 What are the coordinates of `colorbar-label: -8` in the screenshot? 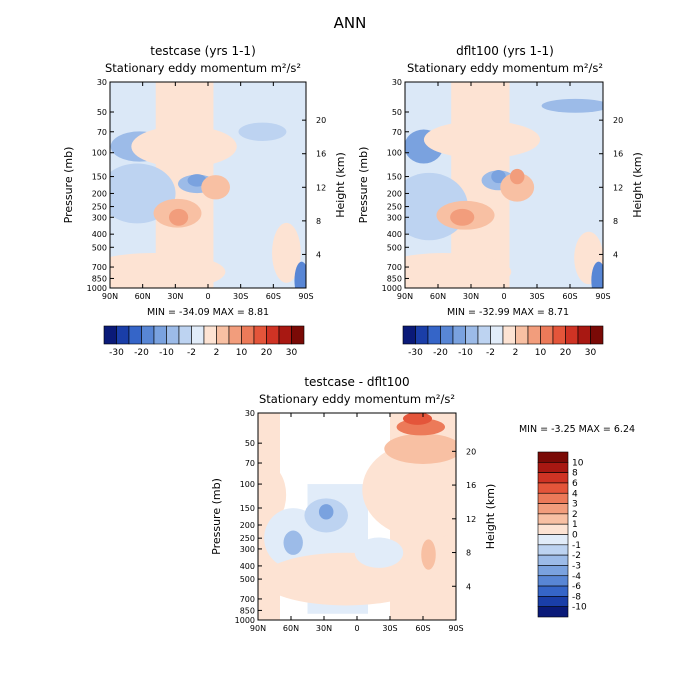 It's located at (576, 597).